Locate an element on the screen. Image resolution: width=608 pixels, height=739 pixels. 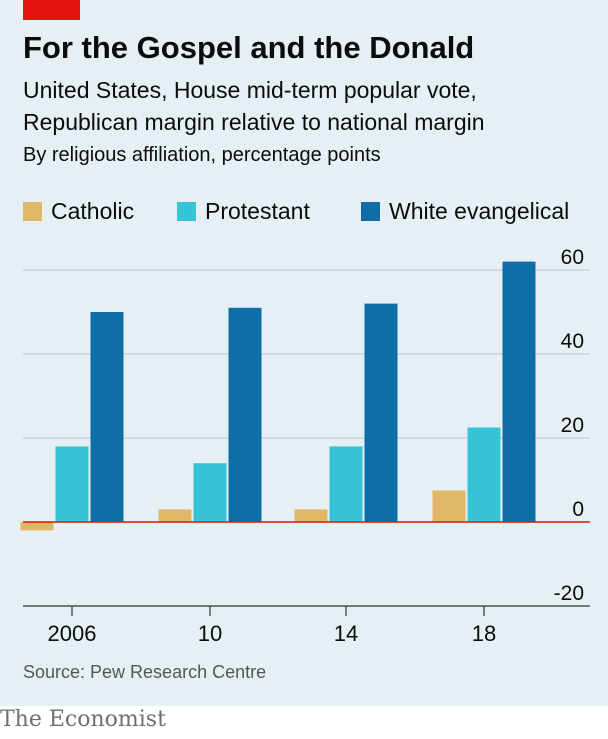
legend-item-evangelical: White evangelical is located at coordinates (465, 211).